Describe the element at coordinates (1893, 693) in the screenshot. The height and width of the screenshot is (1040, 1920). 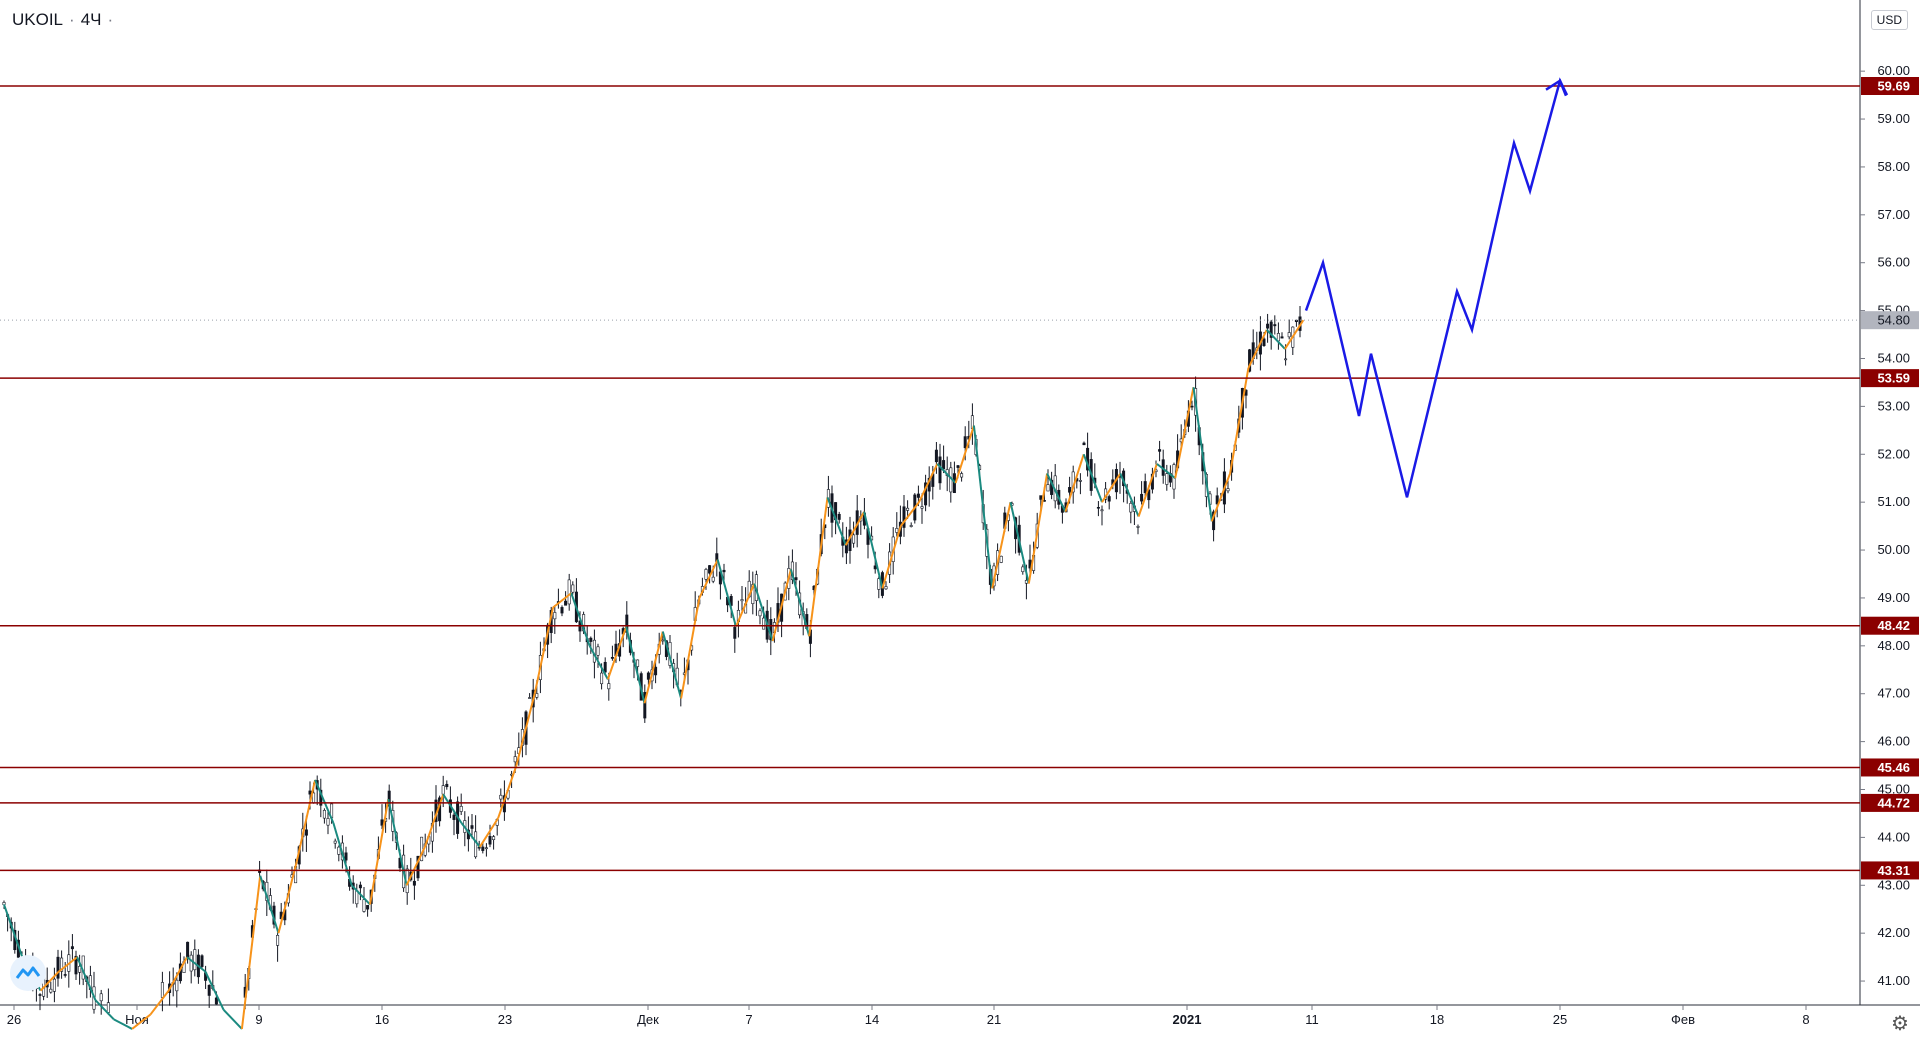
I see `y-tick-label: 47.00` at that location.